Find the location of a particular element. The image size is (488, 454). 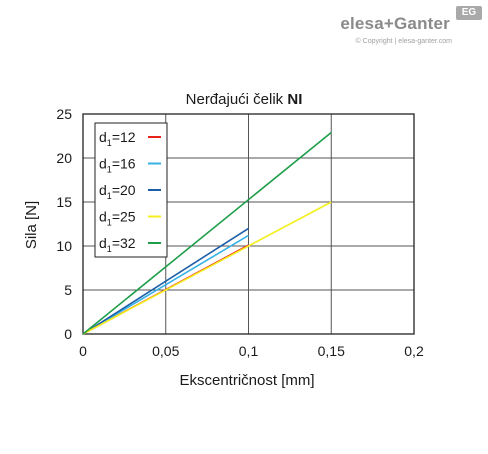

x-tick-label: 0,2 is located at coordinates (414, 351).